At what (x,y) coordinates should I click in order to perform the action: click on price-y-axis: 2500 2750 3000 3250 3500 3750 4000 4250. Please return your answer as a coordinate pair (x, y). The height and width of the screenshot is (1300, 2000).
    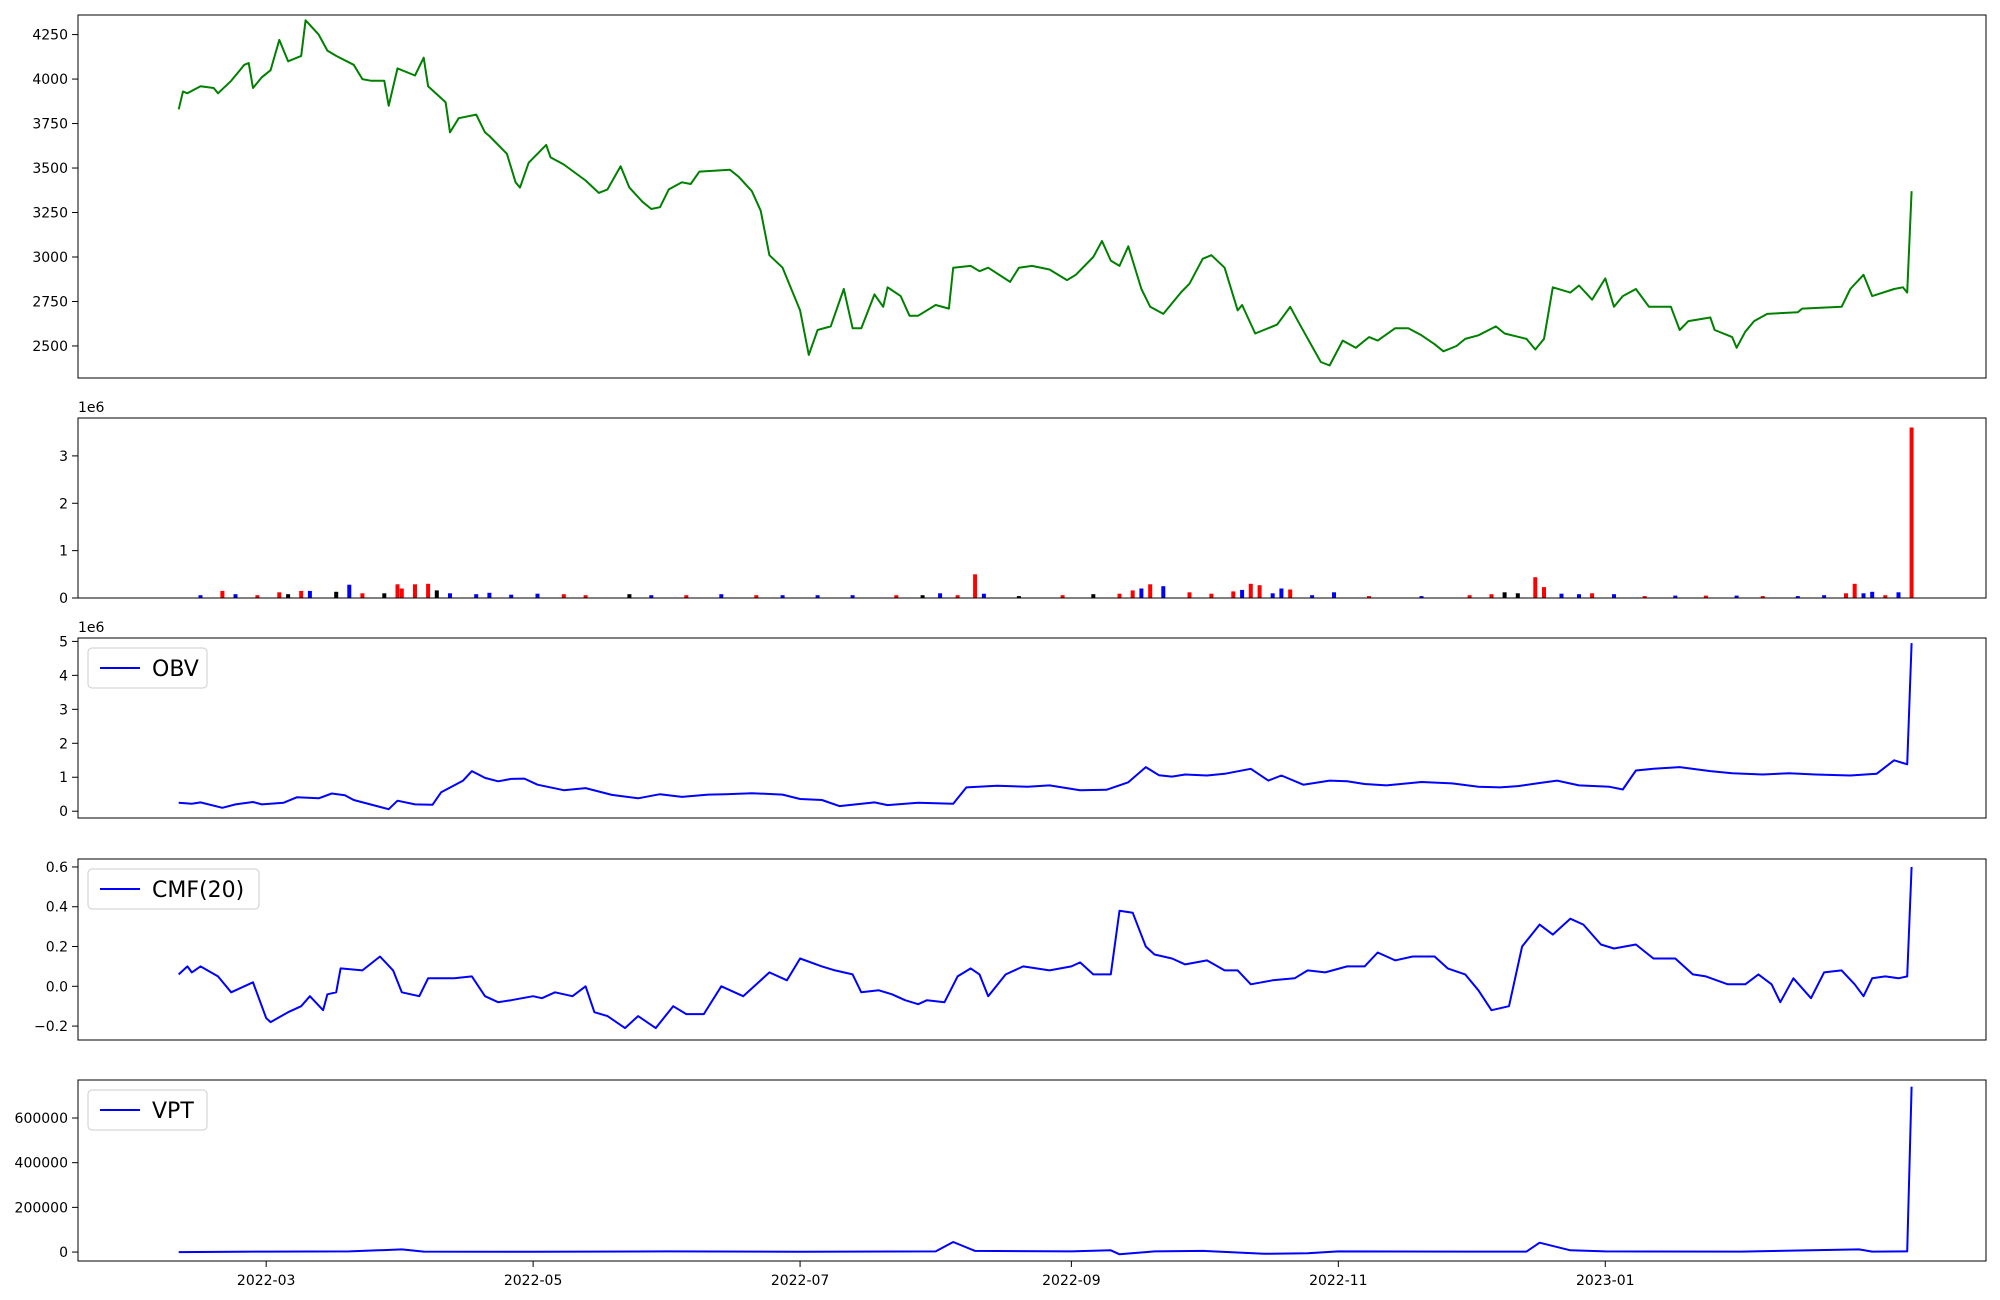
    Looking at the image, I should click on (55, 191).